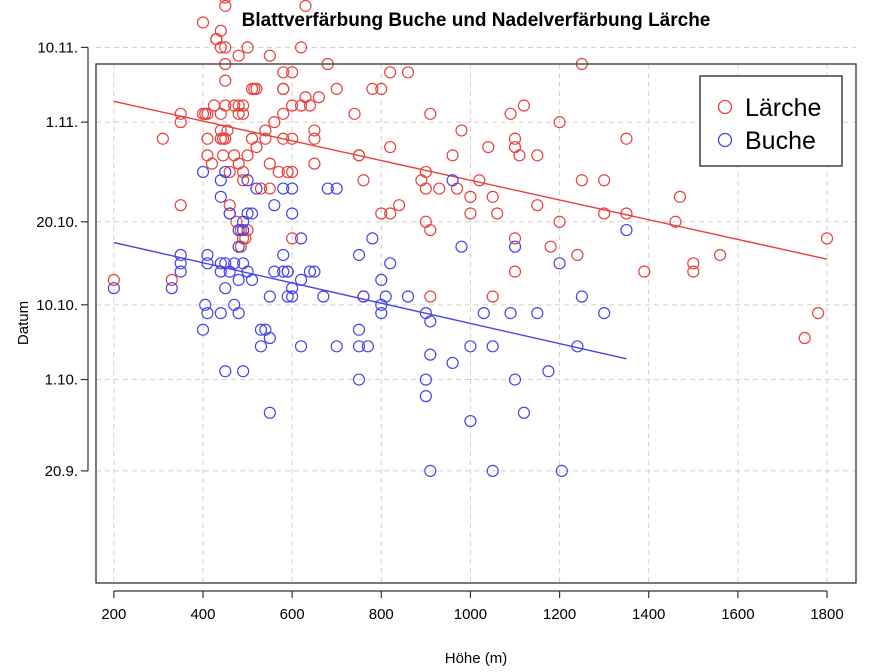 The image size is (873, 672). Describe the element at coordinates (725, 140) in the screenshot. I see `legend-marker-buche` at that location.